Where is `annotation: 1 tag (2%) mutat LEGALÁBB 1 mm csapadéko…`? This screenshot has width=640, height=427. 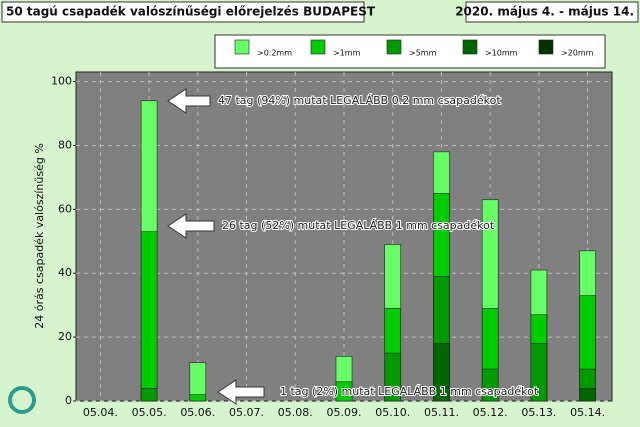 annotation: 1 tag (2%) mutat LEGALÁBB 1 mm csapadéko… is located at coordinates (409, 391).